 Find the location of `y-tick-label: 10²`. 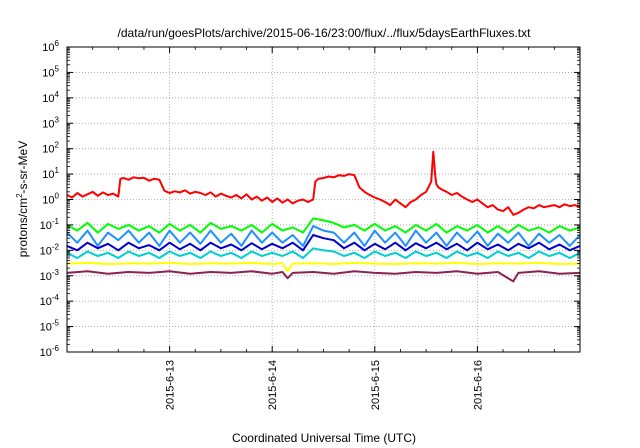

y-tick-label: 10² is located at coordinates (50, 148).